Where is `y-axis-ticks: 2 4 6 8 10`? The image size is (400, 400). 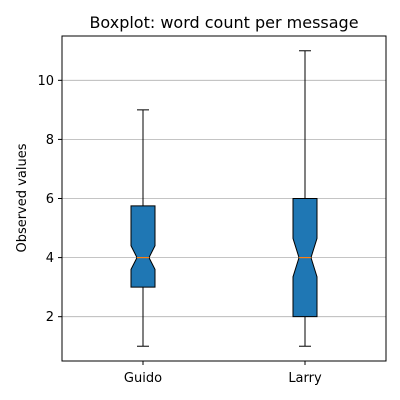
y-axis-ticks: 2 4 6 8 10 is located at coordinates (49, 199).